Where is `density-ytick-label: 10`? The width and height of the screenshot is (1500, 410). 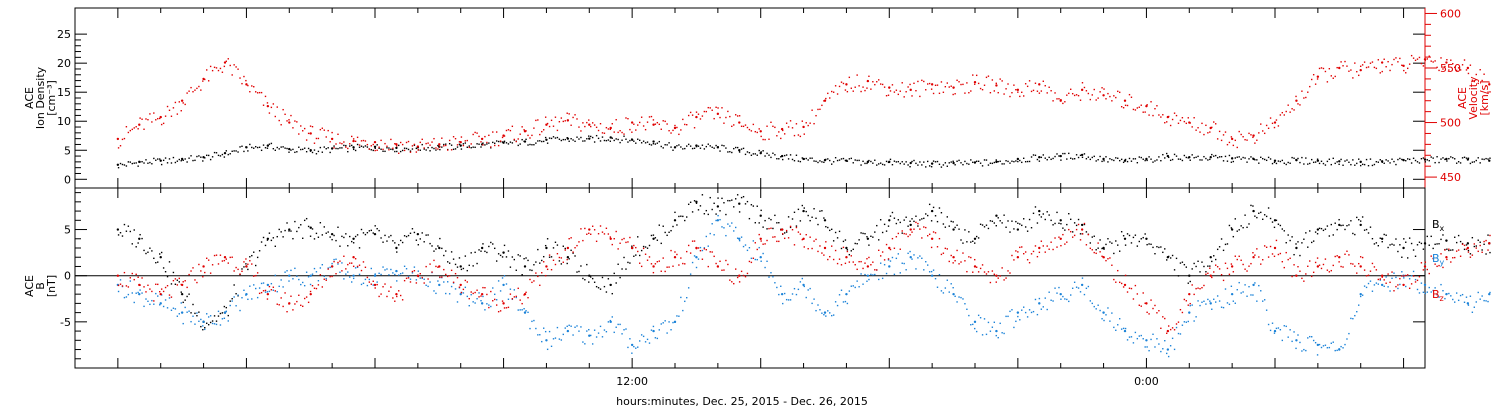 density-ytick-label: 10 is located at coordinates (64, 121).